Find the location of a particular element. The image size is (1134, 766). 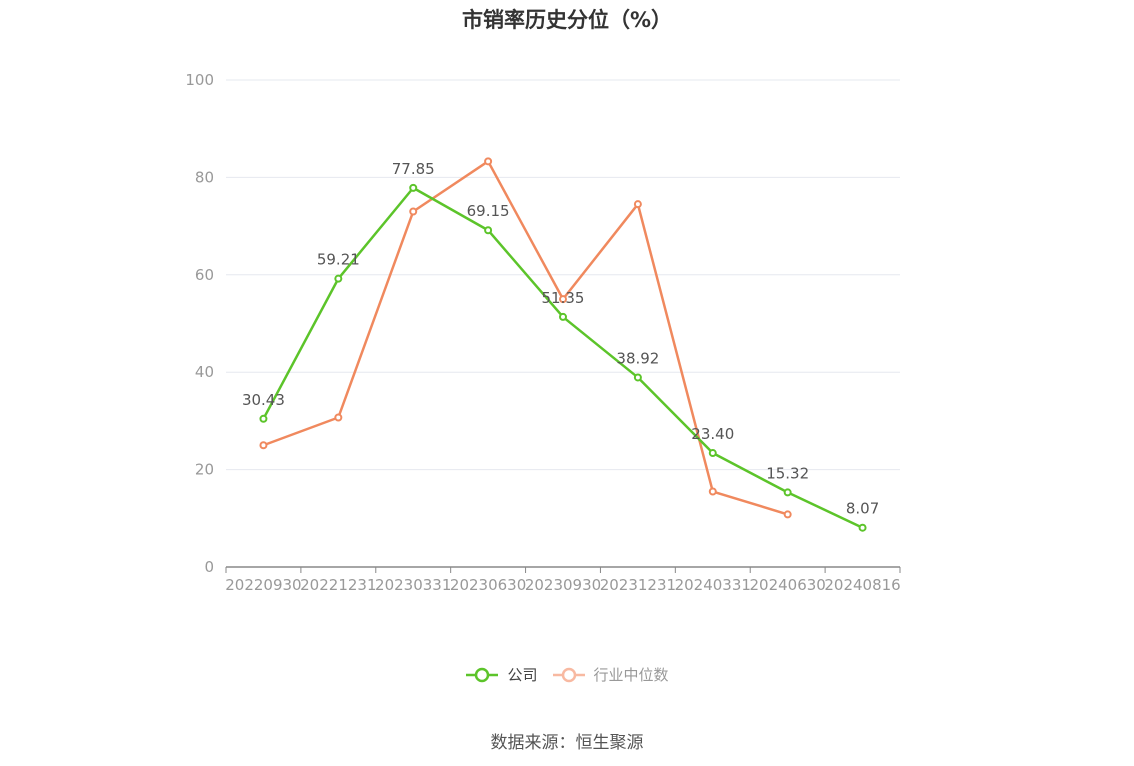

legend-label-company: 公司 is located at coordinates (522, 675).